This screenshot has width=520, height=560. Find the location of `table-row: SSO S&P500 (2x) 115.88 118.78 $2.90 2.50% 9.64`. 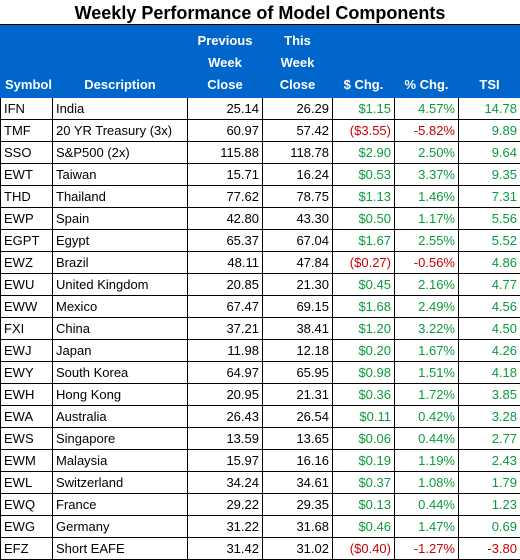

table-row: SSO S&P500 (2x) 115.88 118.78 $2.90 2.50% 9.64 is located at coordinates (260, 152).